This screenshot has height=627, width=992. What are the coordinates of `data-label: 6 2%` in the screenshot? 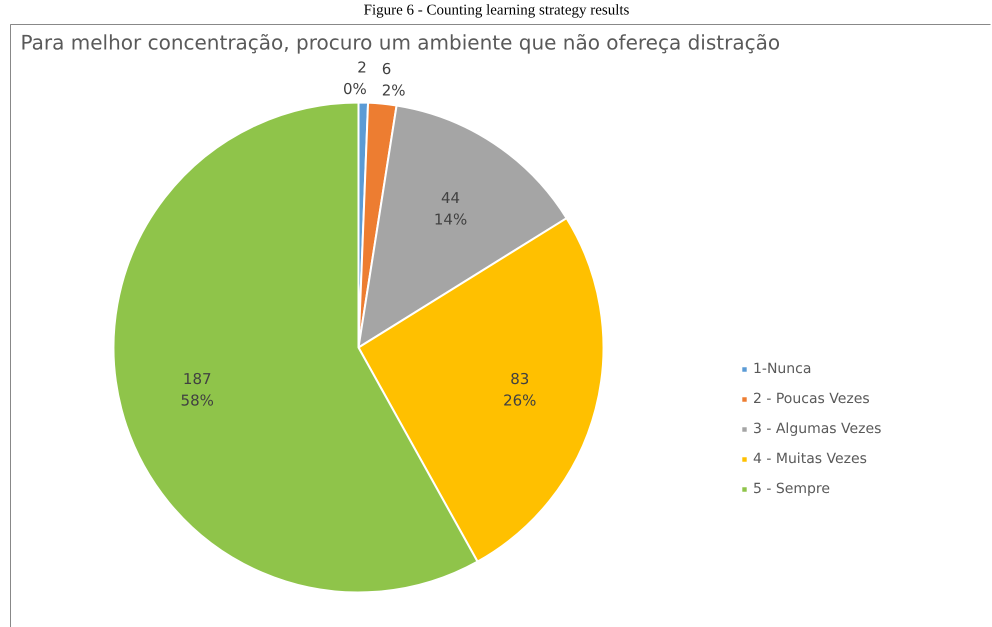 It's located at (394, 80).